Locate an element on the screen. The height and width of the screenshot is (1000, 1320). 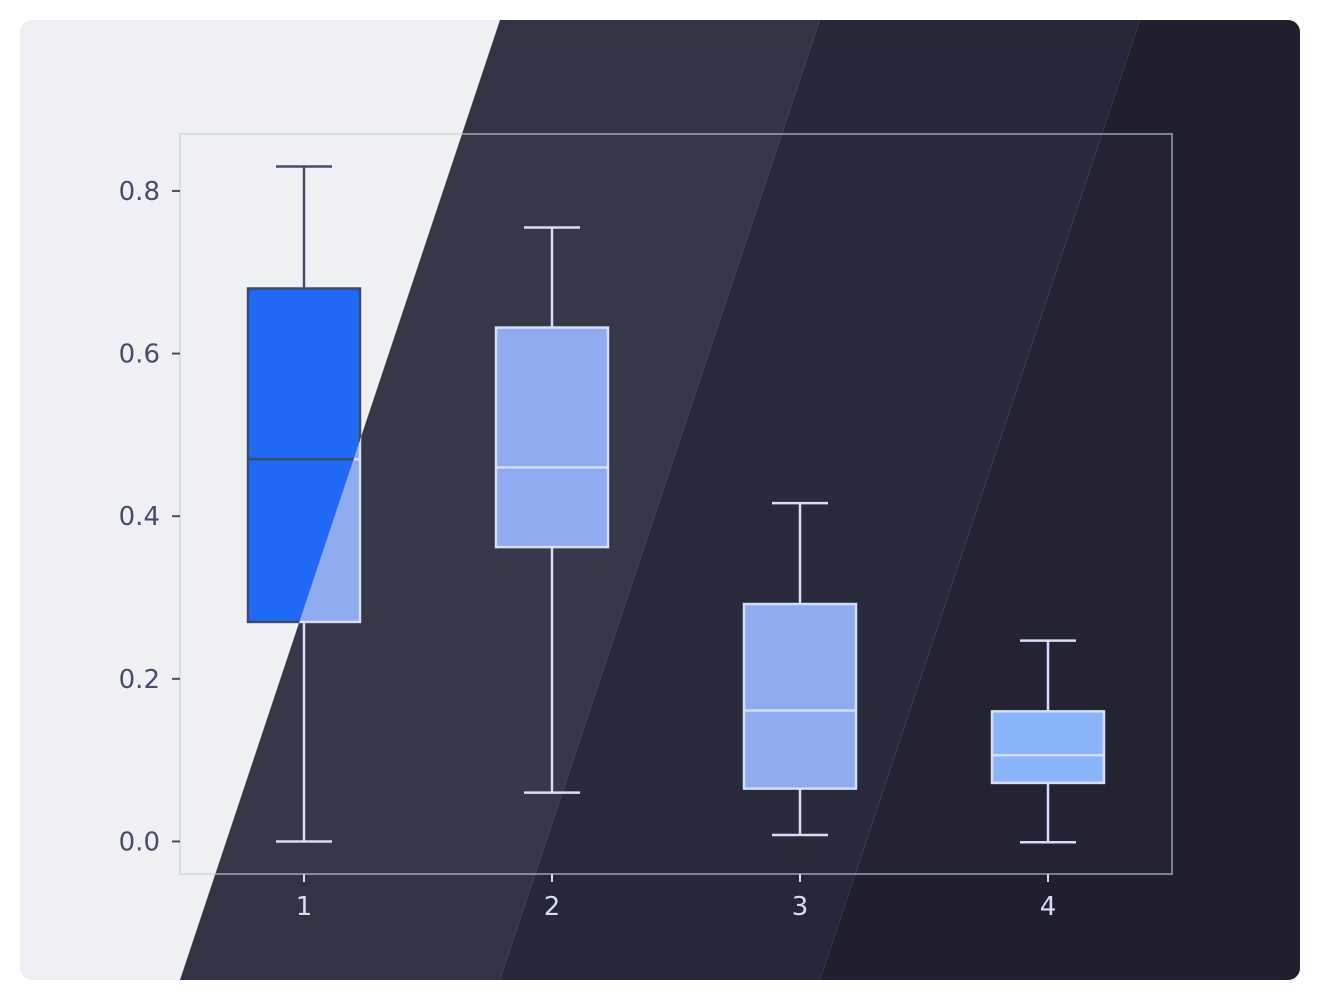
x-tick-label: 1 is located at coordinates (304, 907).